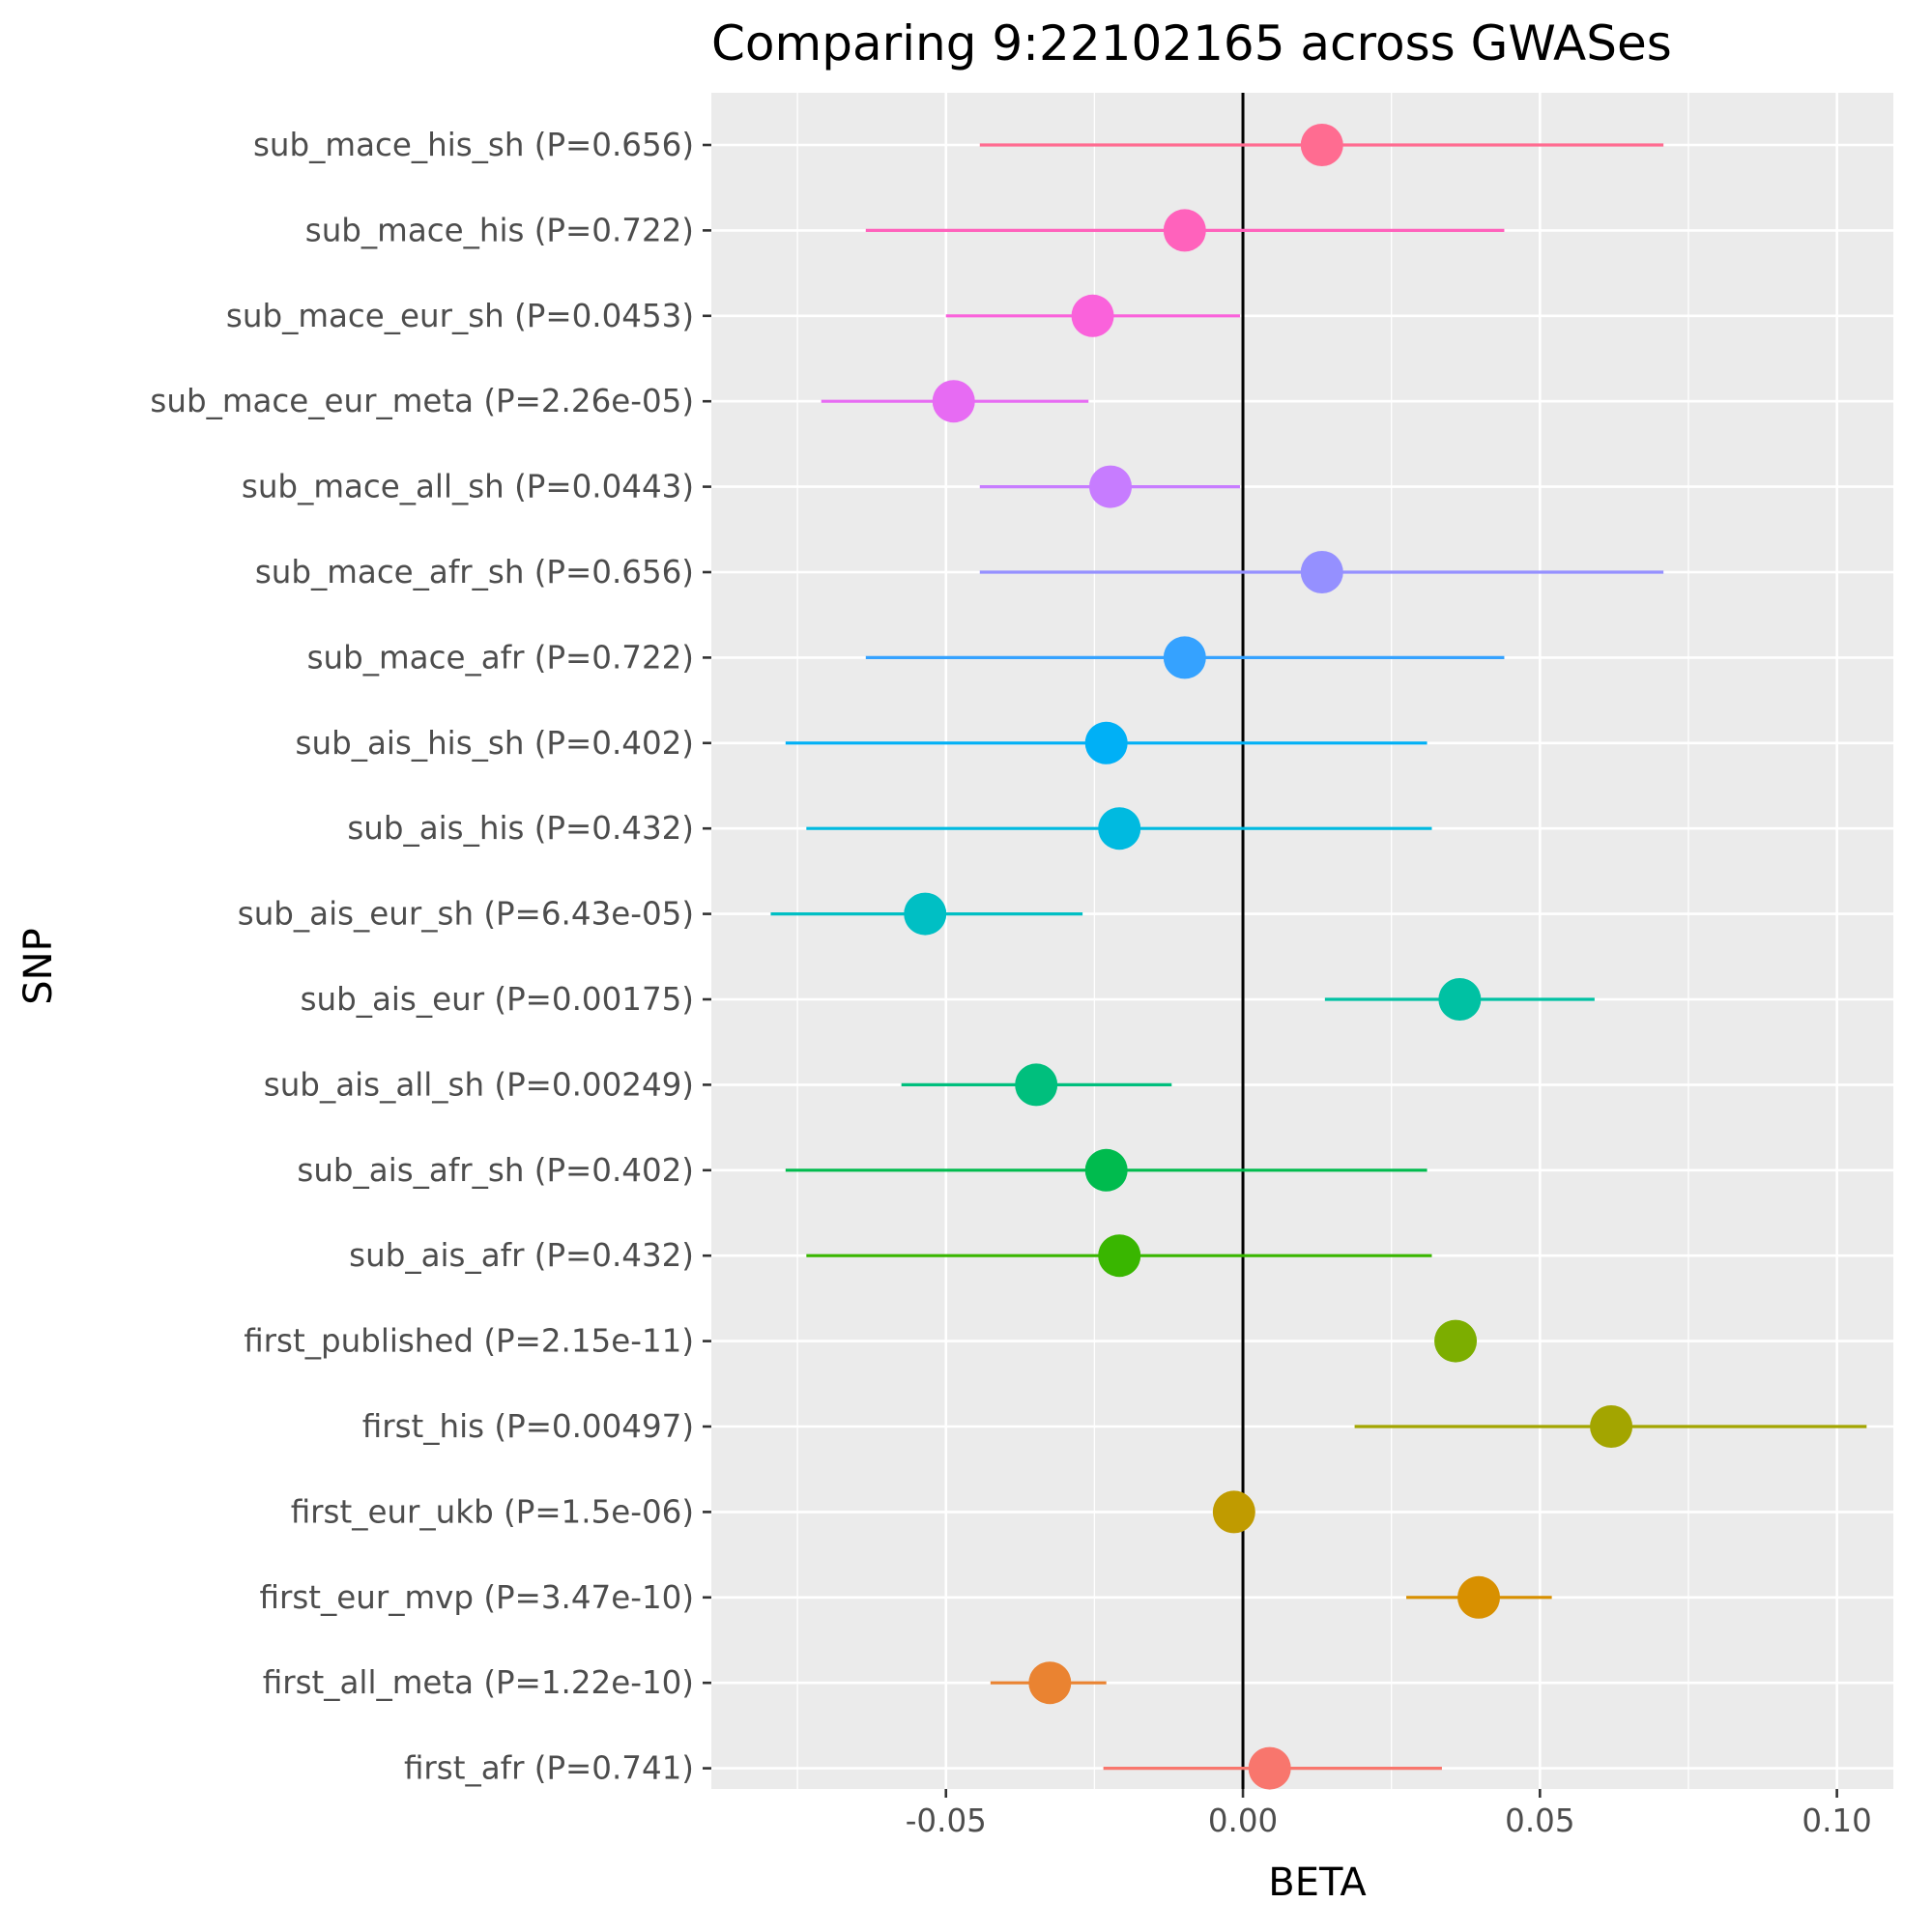  I want to click on y-tick-label: sub_mace_afr_sh (P=0.656), so click(474, 572).